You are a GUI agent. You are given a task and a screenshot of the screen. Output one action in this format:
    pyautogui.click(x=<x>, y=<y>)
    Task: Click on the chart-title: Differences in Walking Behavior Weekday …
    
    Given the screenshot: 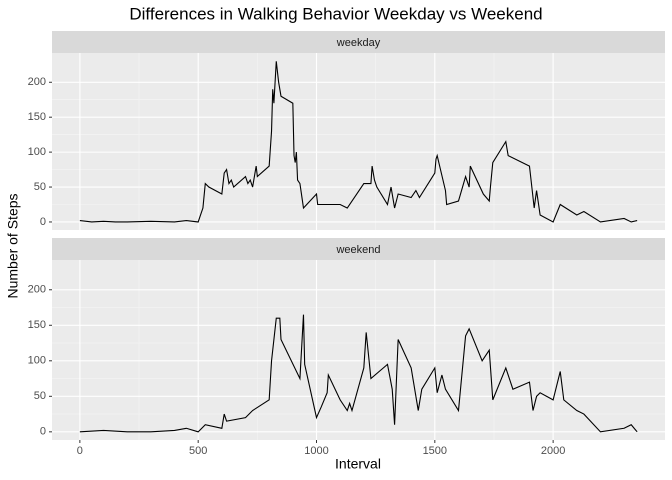 What is the action you would take?
    pyautogui.click(x=335, y=13)
    